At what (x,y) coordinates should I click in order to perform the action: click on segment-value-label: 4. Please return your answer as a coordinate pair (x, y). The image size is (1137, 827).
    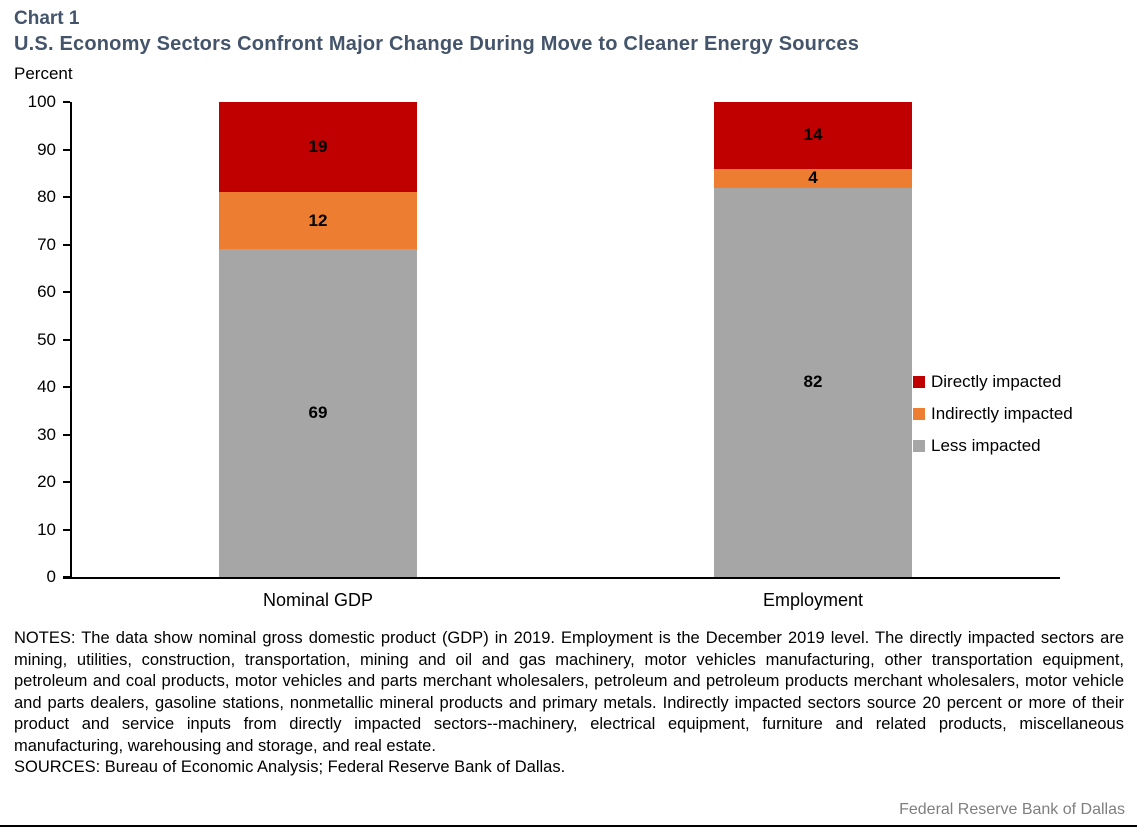
    Looking at the image, I should click on (813, 177).